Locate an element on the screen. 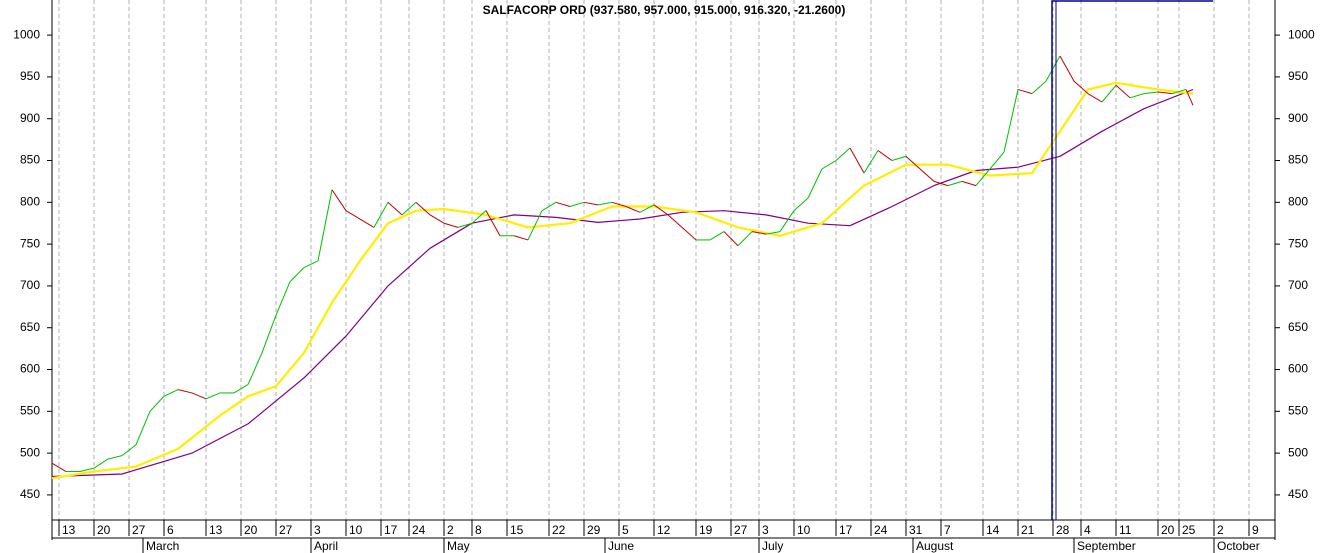 The height and width of the screenshot is (553, 1327). x-tick-label: 6 is located at coordinates (170, 530).